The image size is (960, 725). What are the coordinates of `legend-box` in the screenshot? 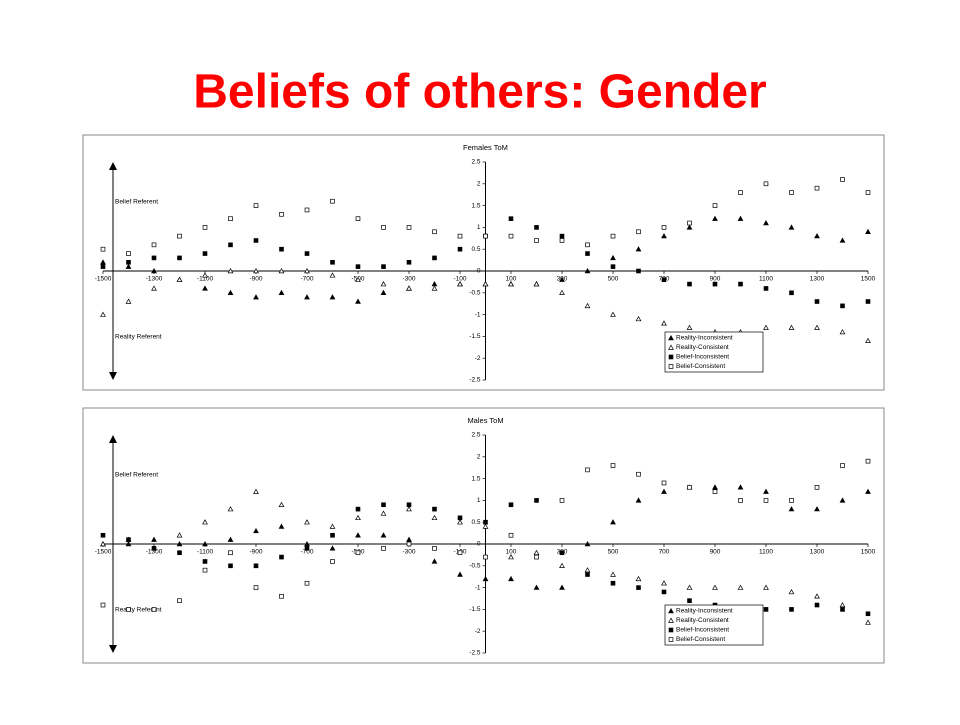 It's located at (714, 352).